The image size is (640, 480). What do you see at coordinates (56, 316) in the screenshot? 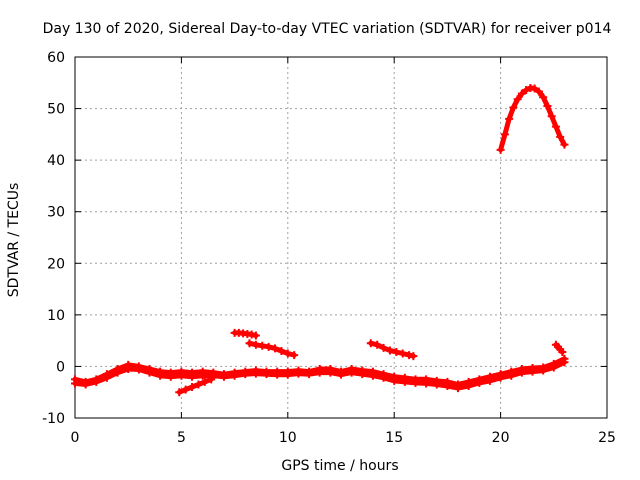
I see `y-tick-label: 10` at bounding box center [56, 316].